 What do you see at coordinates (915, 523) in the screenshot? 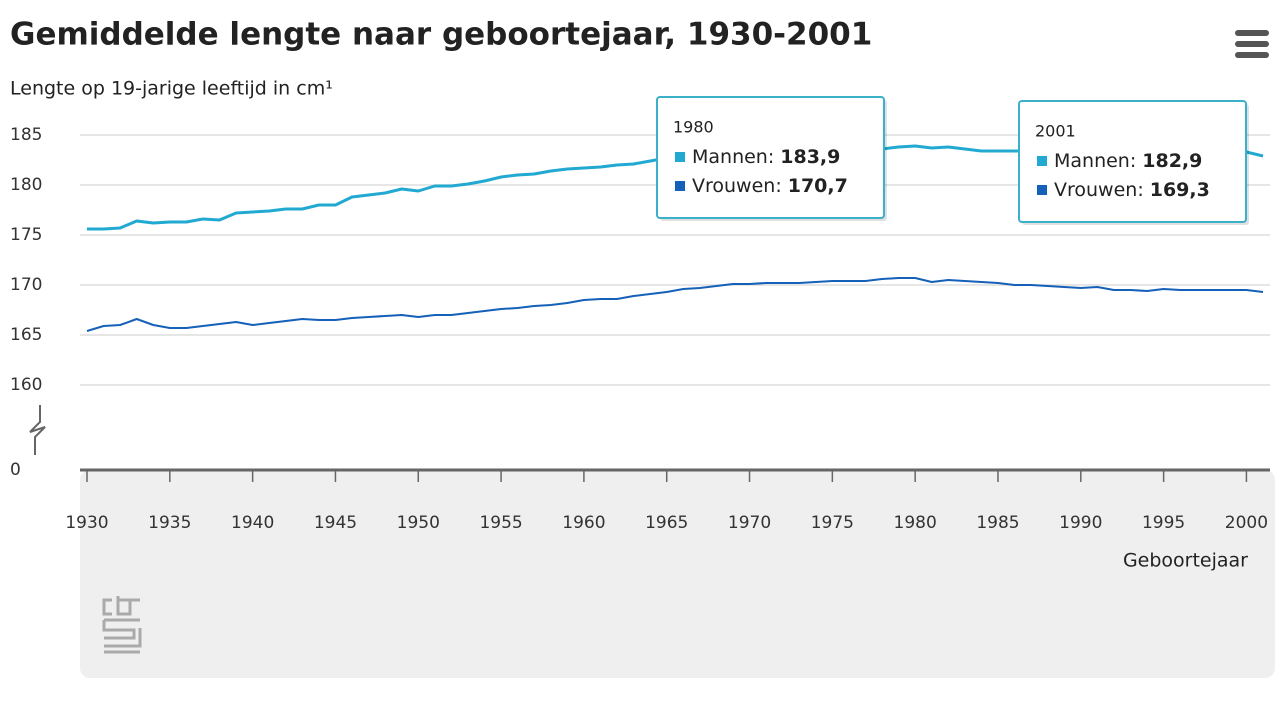
I see `x-tick-label: 1980` at bounding box center [915, 523].